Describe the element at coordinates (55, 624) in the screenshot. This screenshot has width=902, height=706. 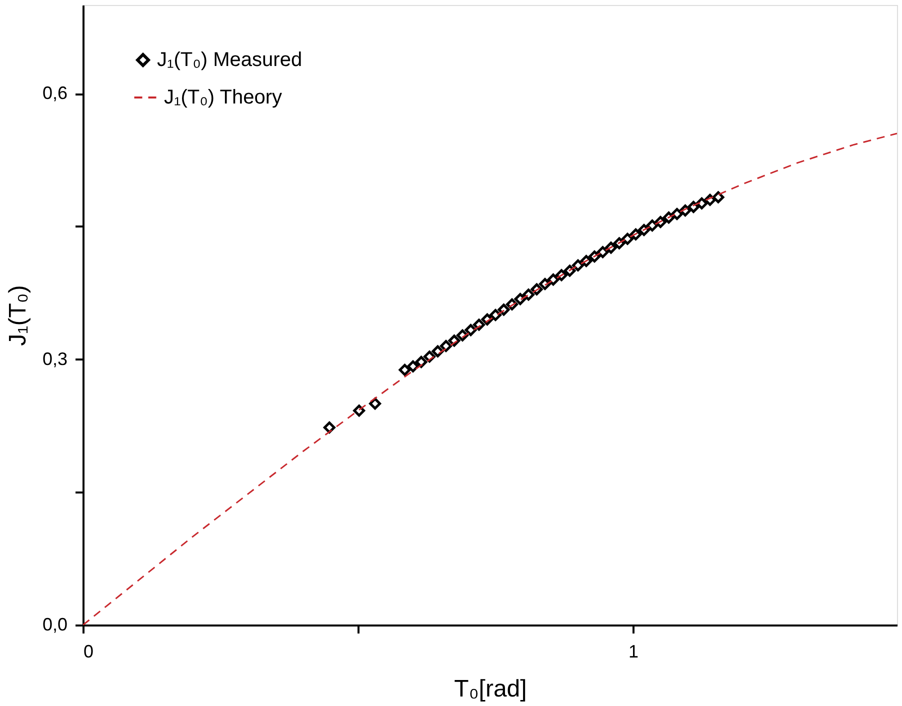
I see `y-tick-label: 0,0` at that location.